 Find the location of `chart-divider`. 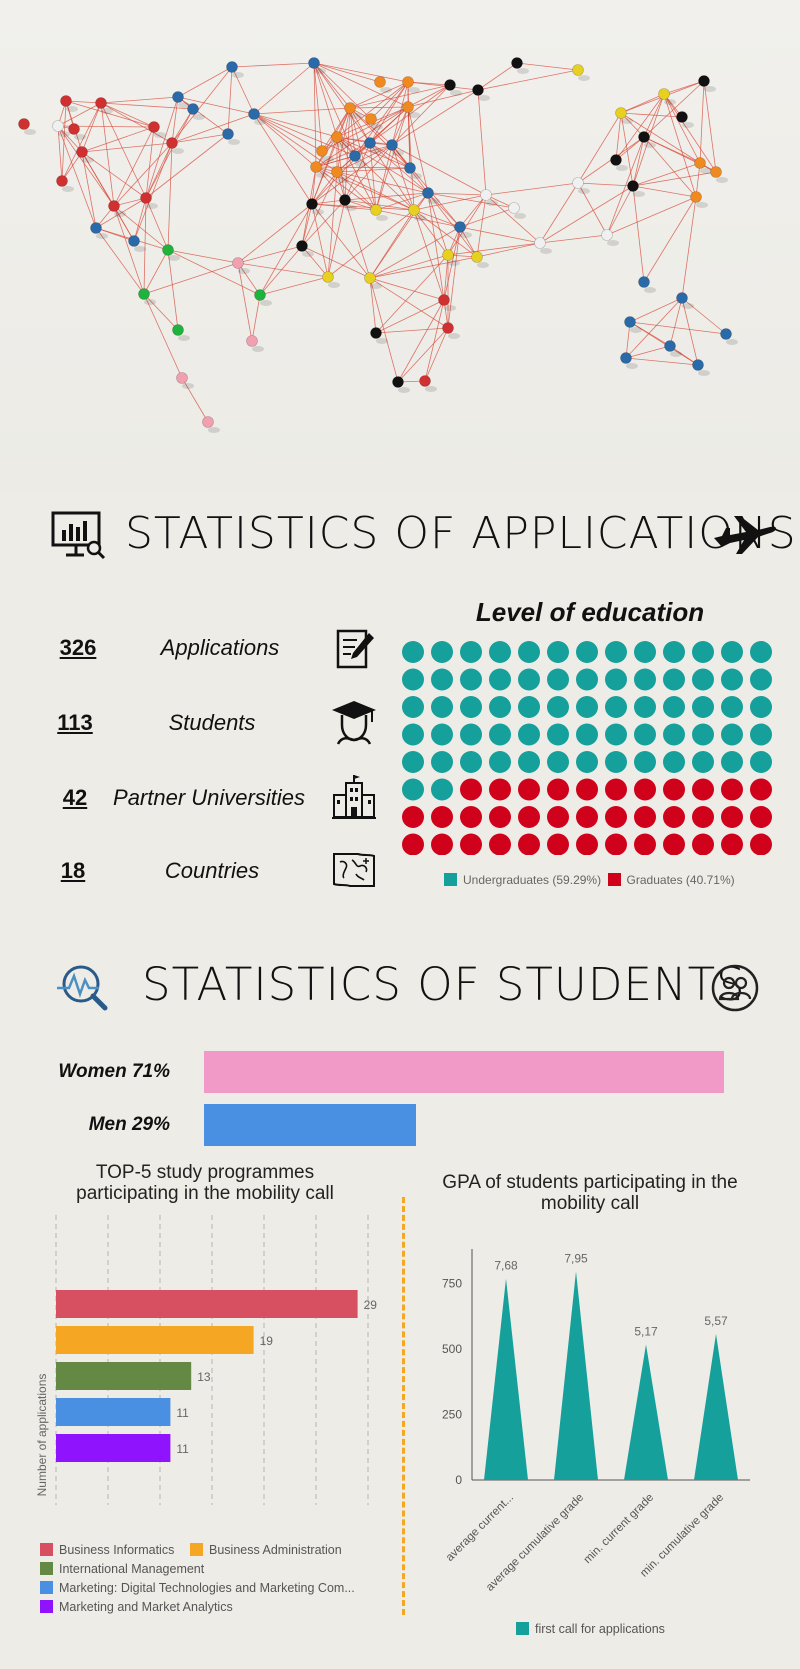

chart-divider is located at coordinates (403, 1406).